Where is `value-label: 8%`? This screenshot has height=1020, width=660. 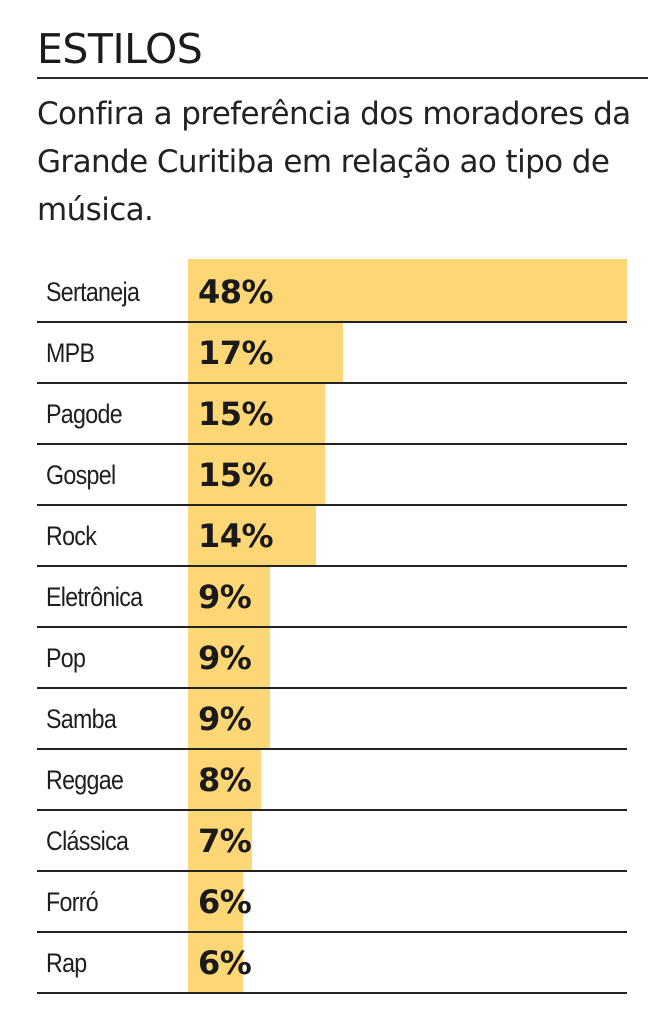
value-label: 8% is located at coordinates (225, 780).